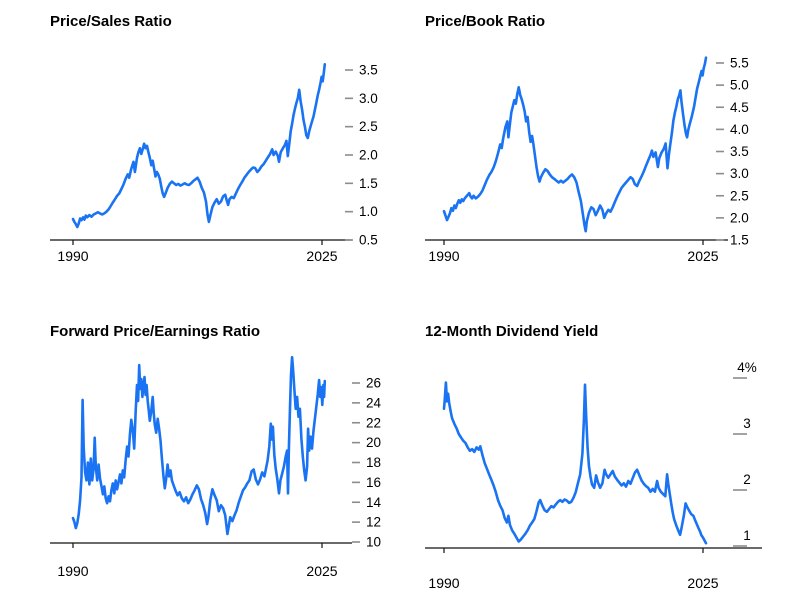  I want to click on y-tick-label: 0.5, so click(368, 240).